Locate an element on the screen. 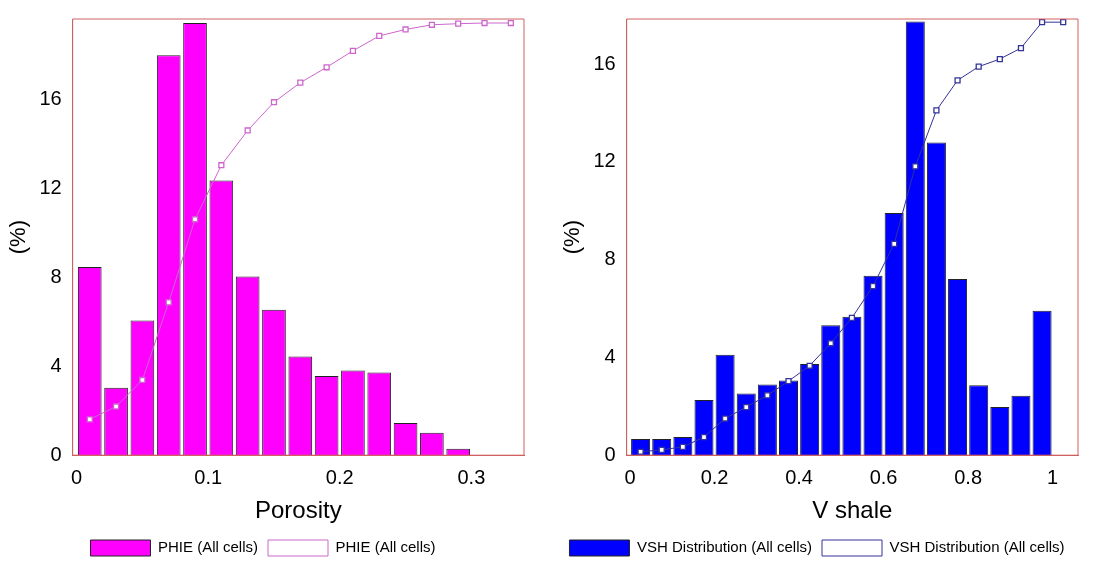  x-tick-label: 1 is located at coordinates (1053, 476).